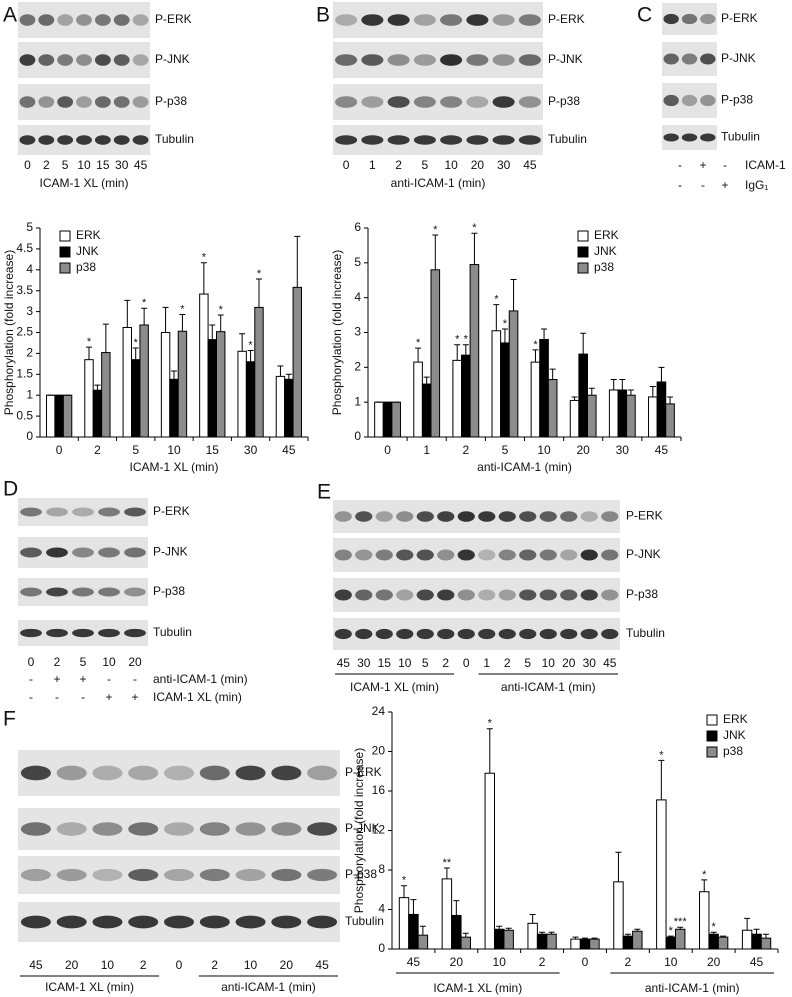 The height and width of the screenshot is (997, 792). What do you see at coordinates (84, 183) in the screenshot?
I see `blot-axis-label: ICAM-1 XL (min)` at bounding box center [84, 183].